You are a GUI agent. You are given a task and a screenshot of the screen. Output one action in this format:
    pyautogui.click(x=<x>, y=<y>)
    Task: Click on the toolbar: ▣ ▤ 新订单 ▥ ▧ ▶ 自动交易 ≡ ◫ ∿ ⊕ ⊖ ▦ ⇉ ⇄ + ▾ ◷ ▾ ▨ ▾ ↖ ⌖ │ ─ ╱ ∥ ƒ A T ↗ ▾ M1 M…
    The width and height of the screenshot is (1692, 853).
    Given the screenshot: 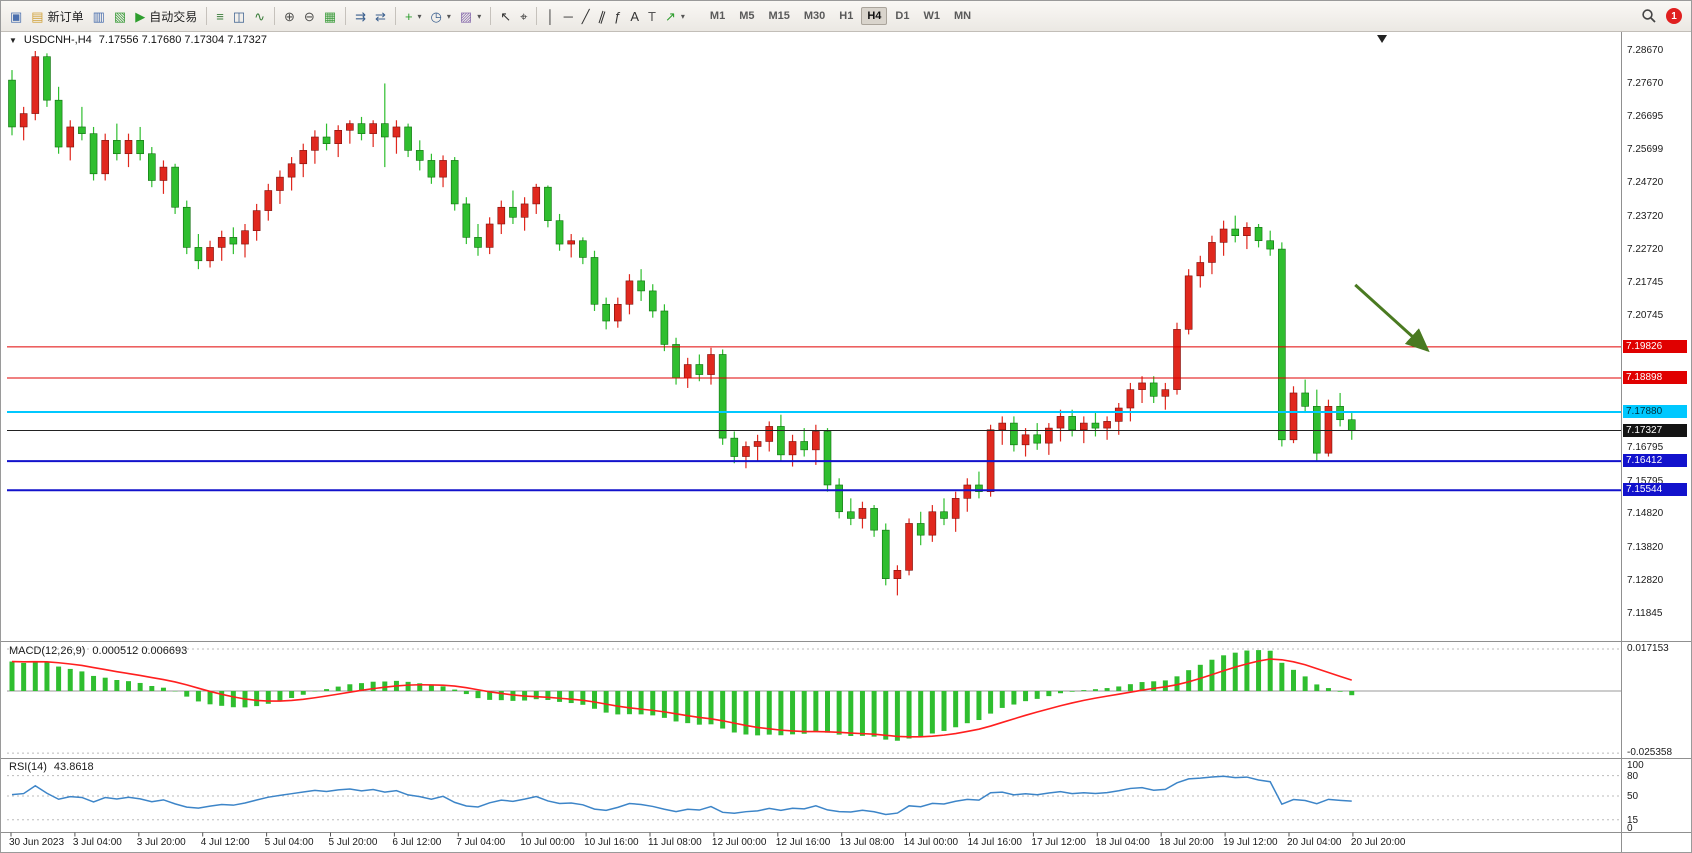 What is the action you would take?
    pyautogui.click(x=846, y=16)
    